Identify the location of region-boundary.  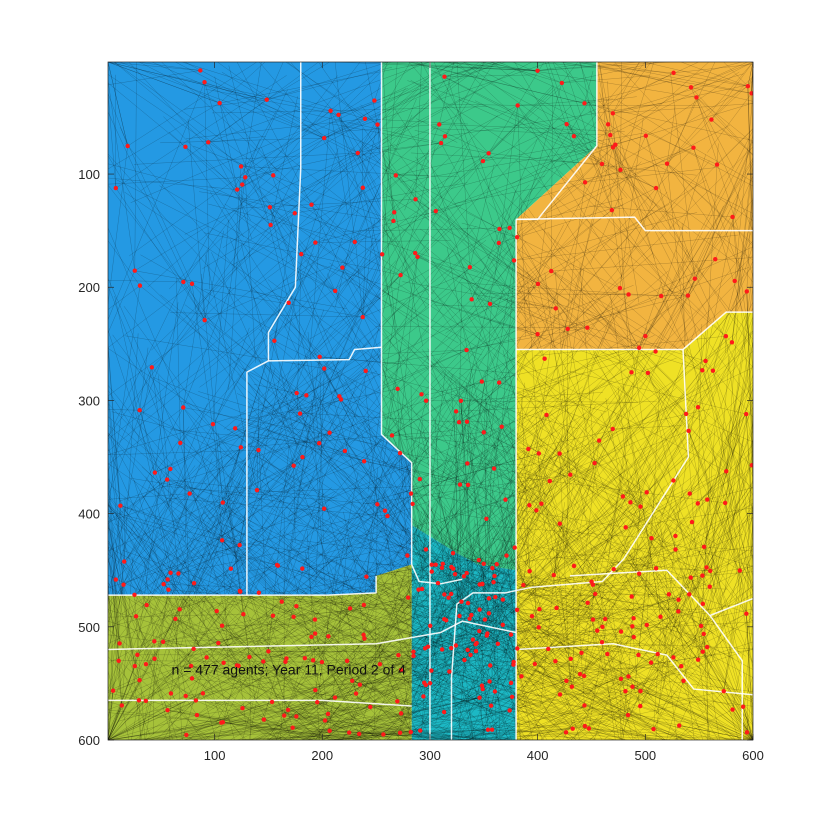
(634, 669).